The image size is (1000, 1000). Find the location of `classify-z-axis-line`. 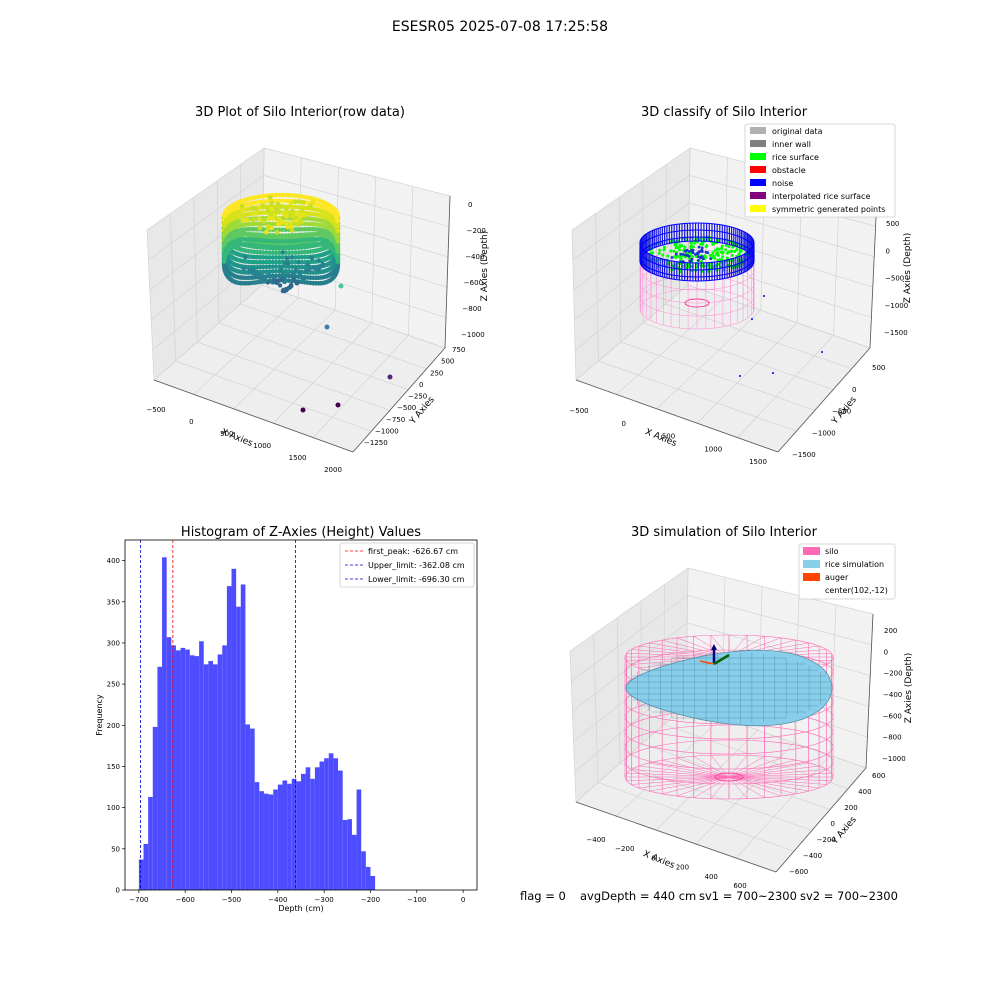

classify-z-axis-line is located at coordinates (873, 272).